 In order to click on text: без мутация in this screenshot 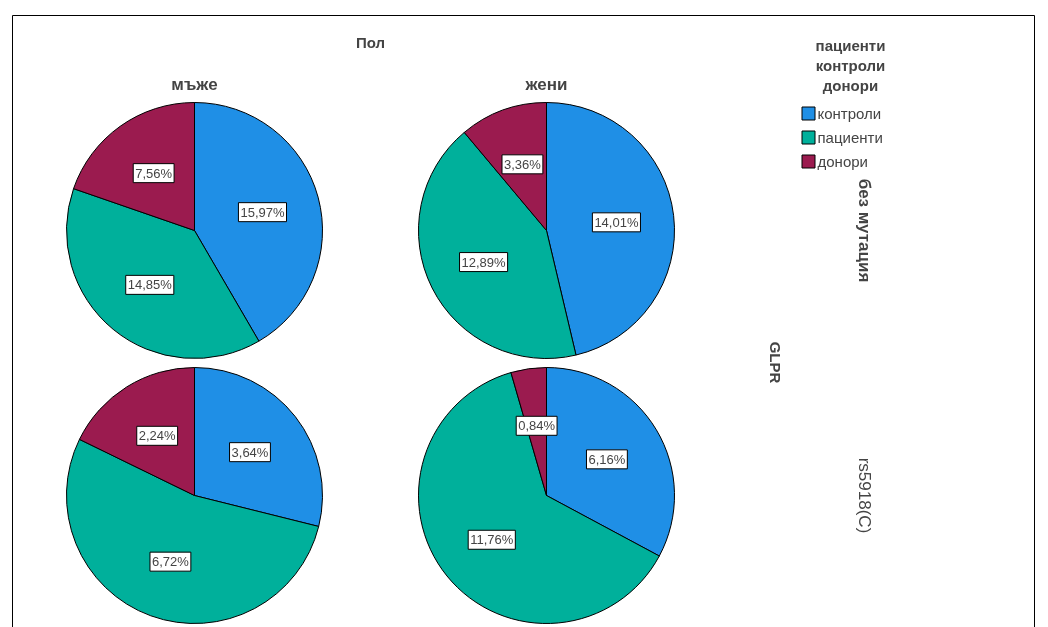, I will do `click(864, 230)`.